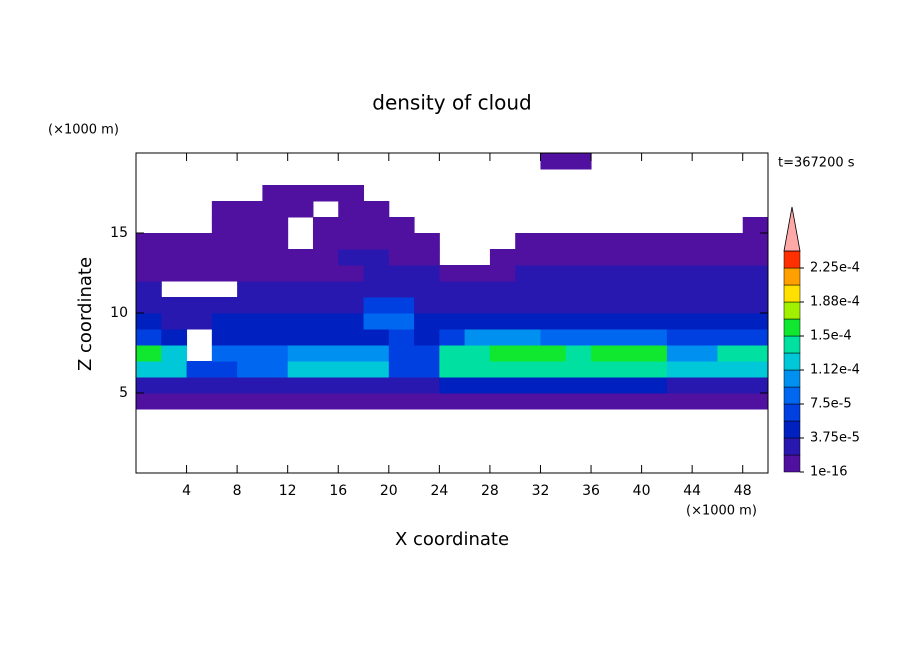 Image resolution: width=904 pixels, height=654 pixels. I want to click on colorbar-tick-label: 1e-16, so click(829, 472).